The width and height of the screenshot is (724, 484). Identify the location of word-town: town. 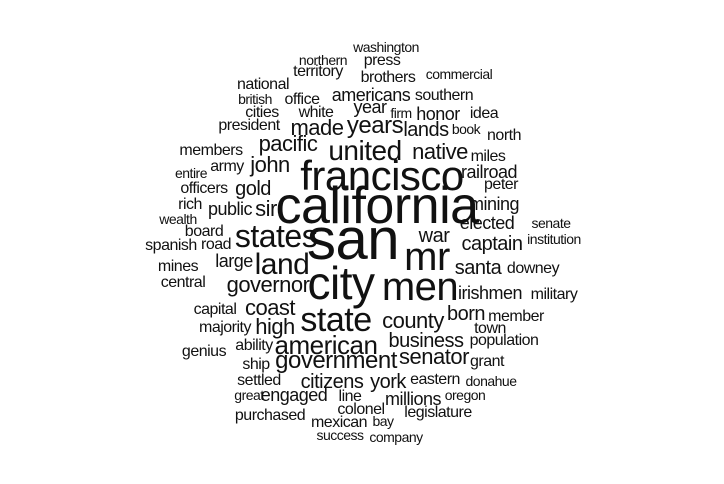
(490, 328).